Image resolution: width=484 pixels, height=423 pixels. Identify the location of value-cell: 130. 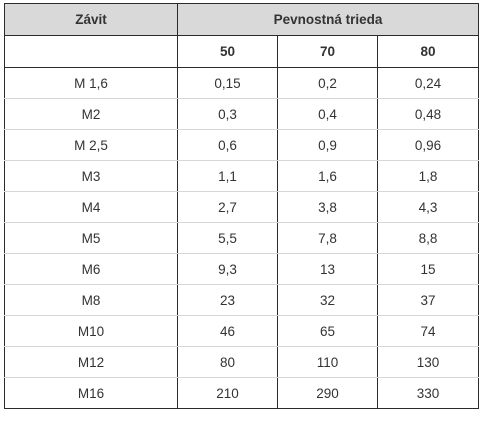
(428, 362).